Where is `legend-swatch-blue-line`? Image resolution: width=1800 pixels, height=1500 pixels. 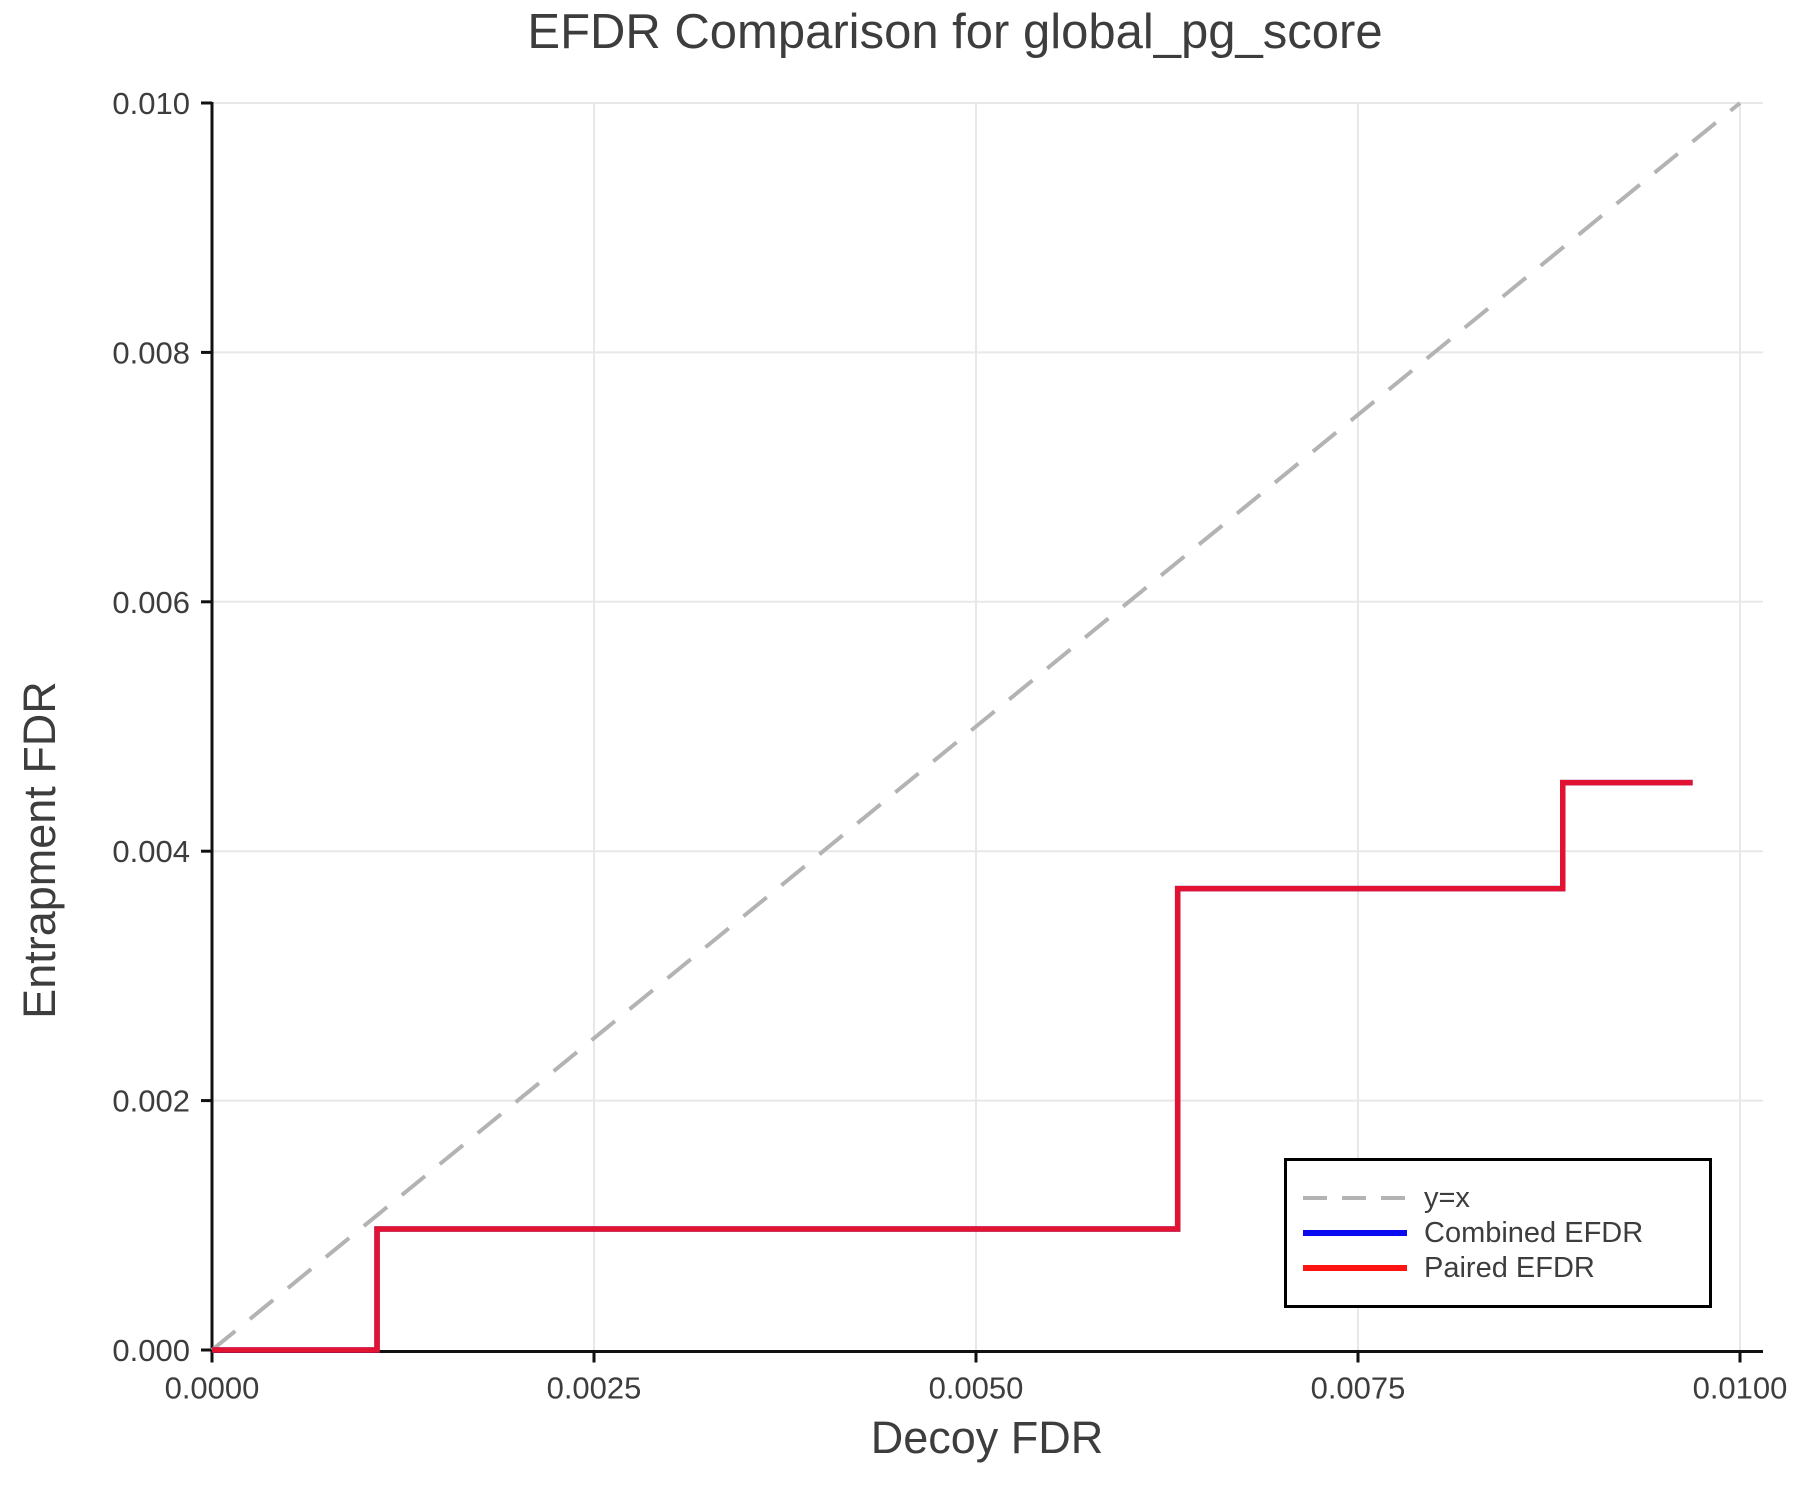
legend-swatch-blue-line is located at coordinates (1355, 1233).